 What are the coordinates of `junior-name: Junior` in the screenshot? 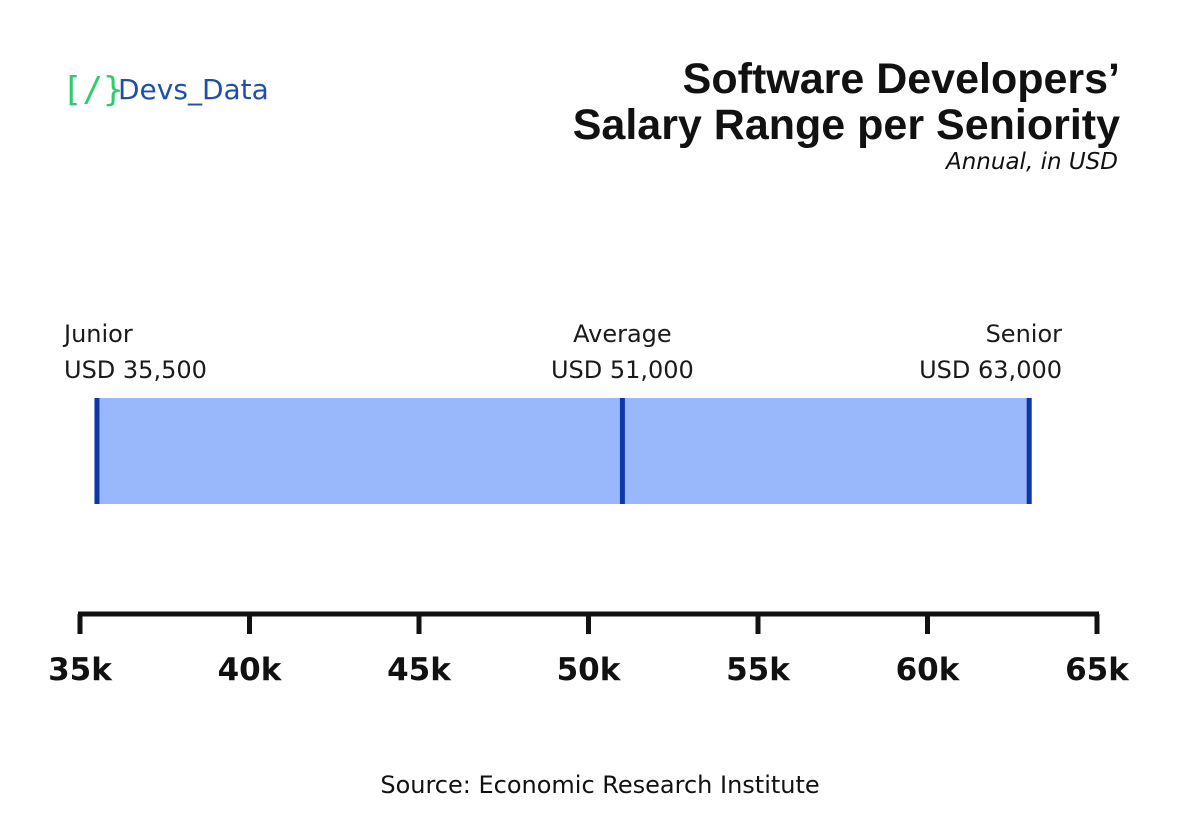 It's located at (98, 334).